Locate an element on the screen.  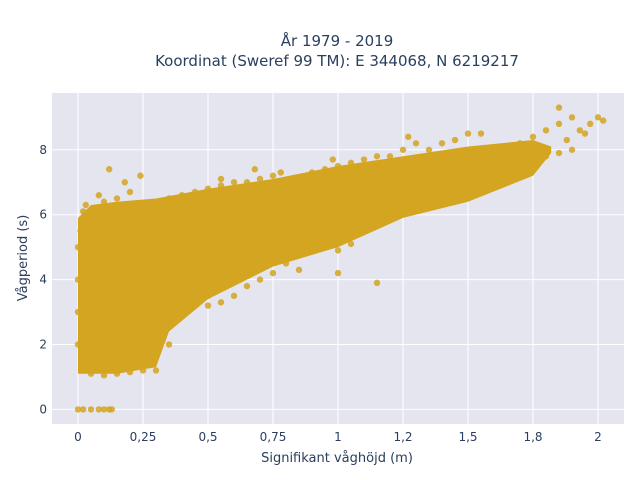
x-tick-label: 1,8 is located at coordinates (532, 437).